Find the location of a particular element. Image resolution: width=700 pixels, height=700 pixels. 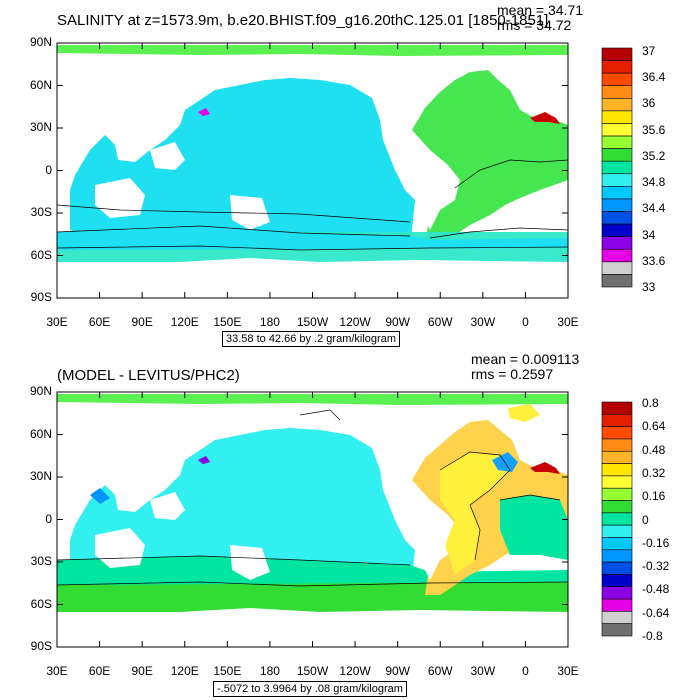

colorbar-label: 0.16 is located at coordinates (654, 496).